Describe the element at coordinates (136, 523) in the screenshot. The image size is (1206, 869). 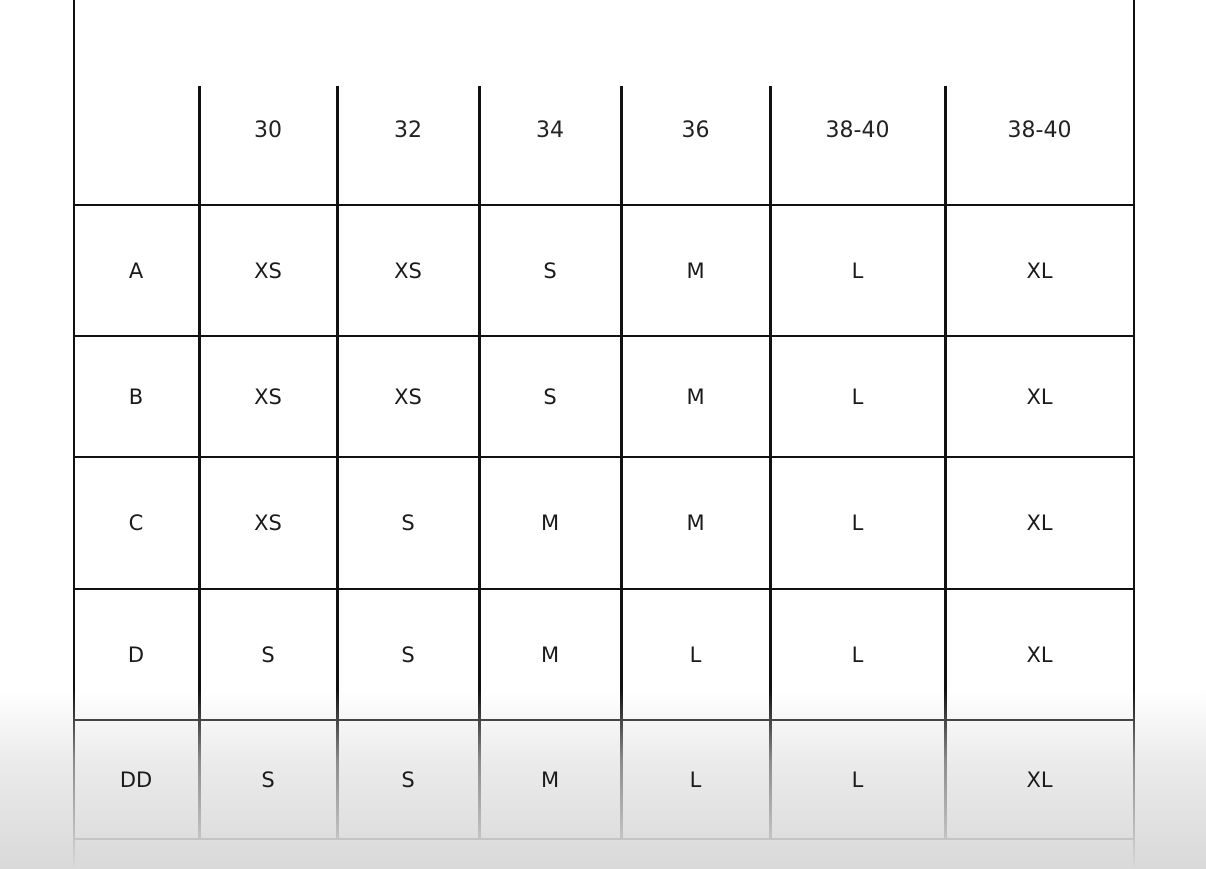
I see `row-header-cup: C` at that location.